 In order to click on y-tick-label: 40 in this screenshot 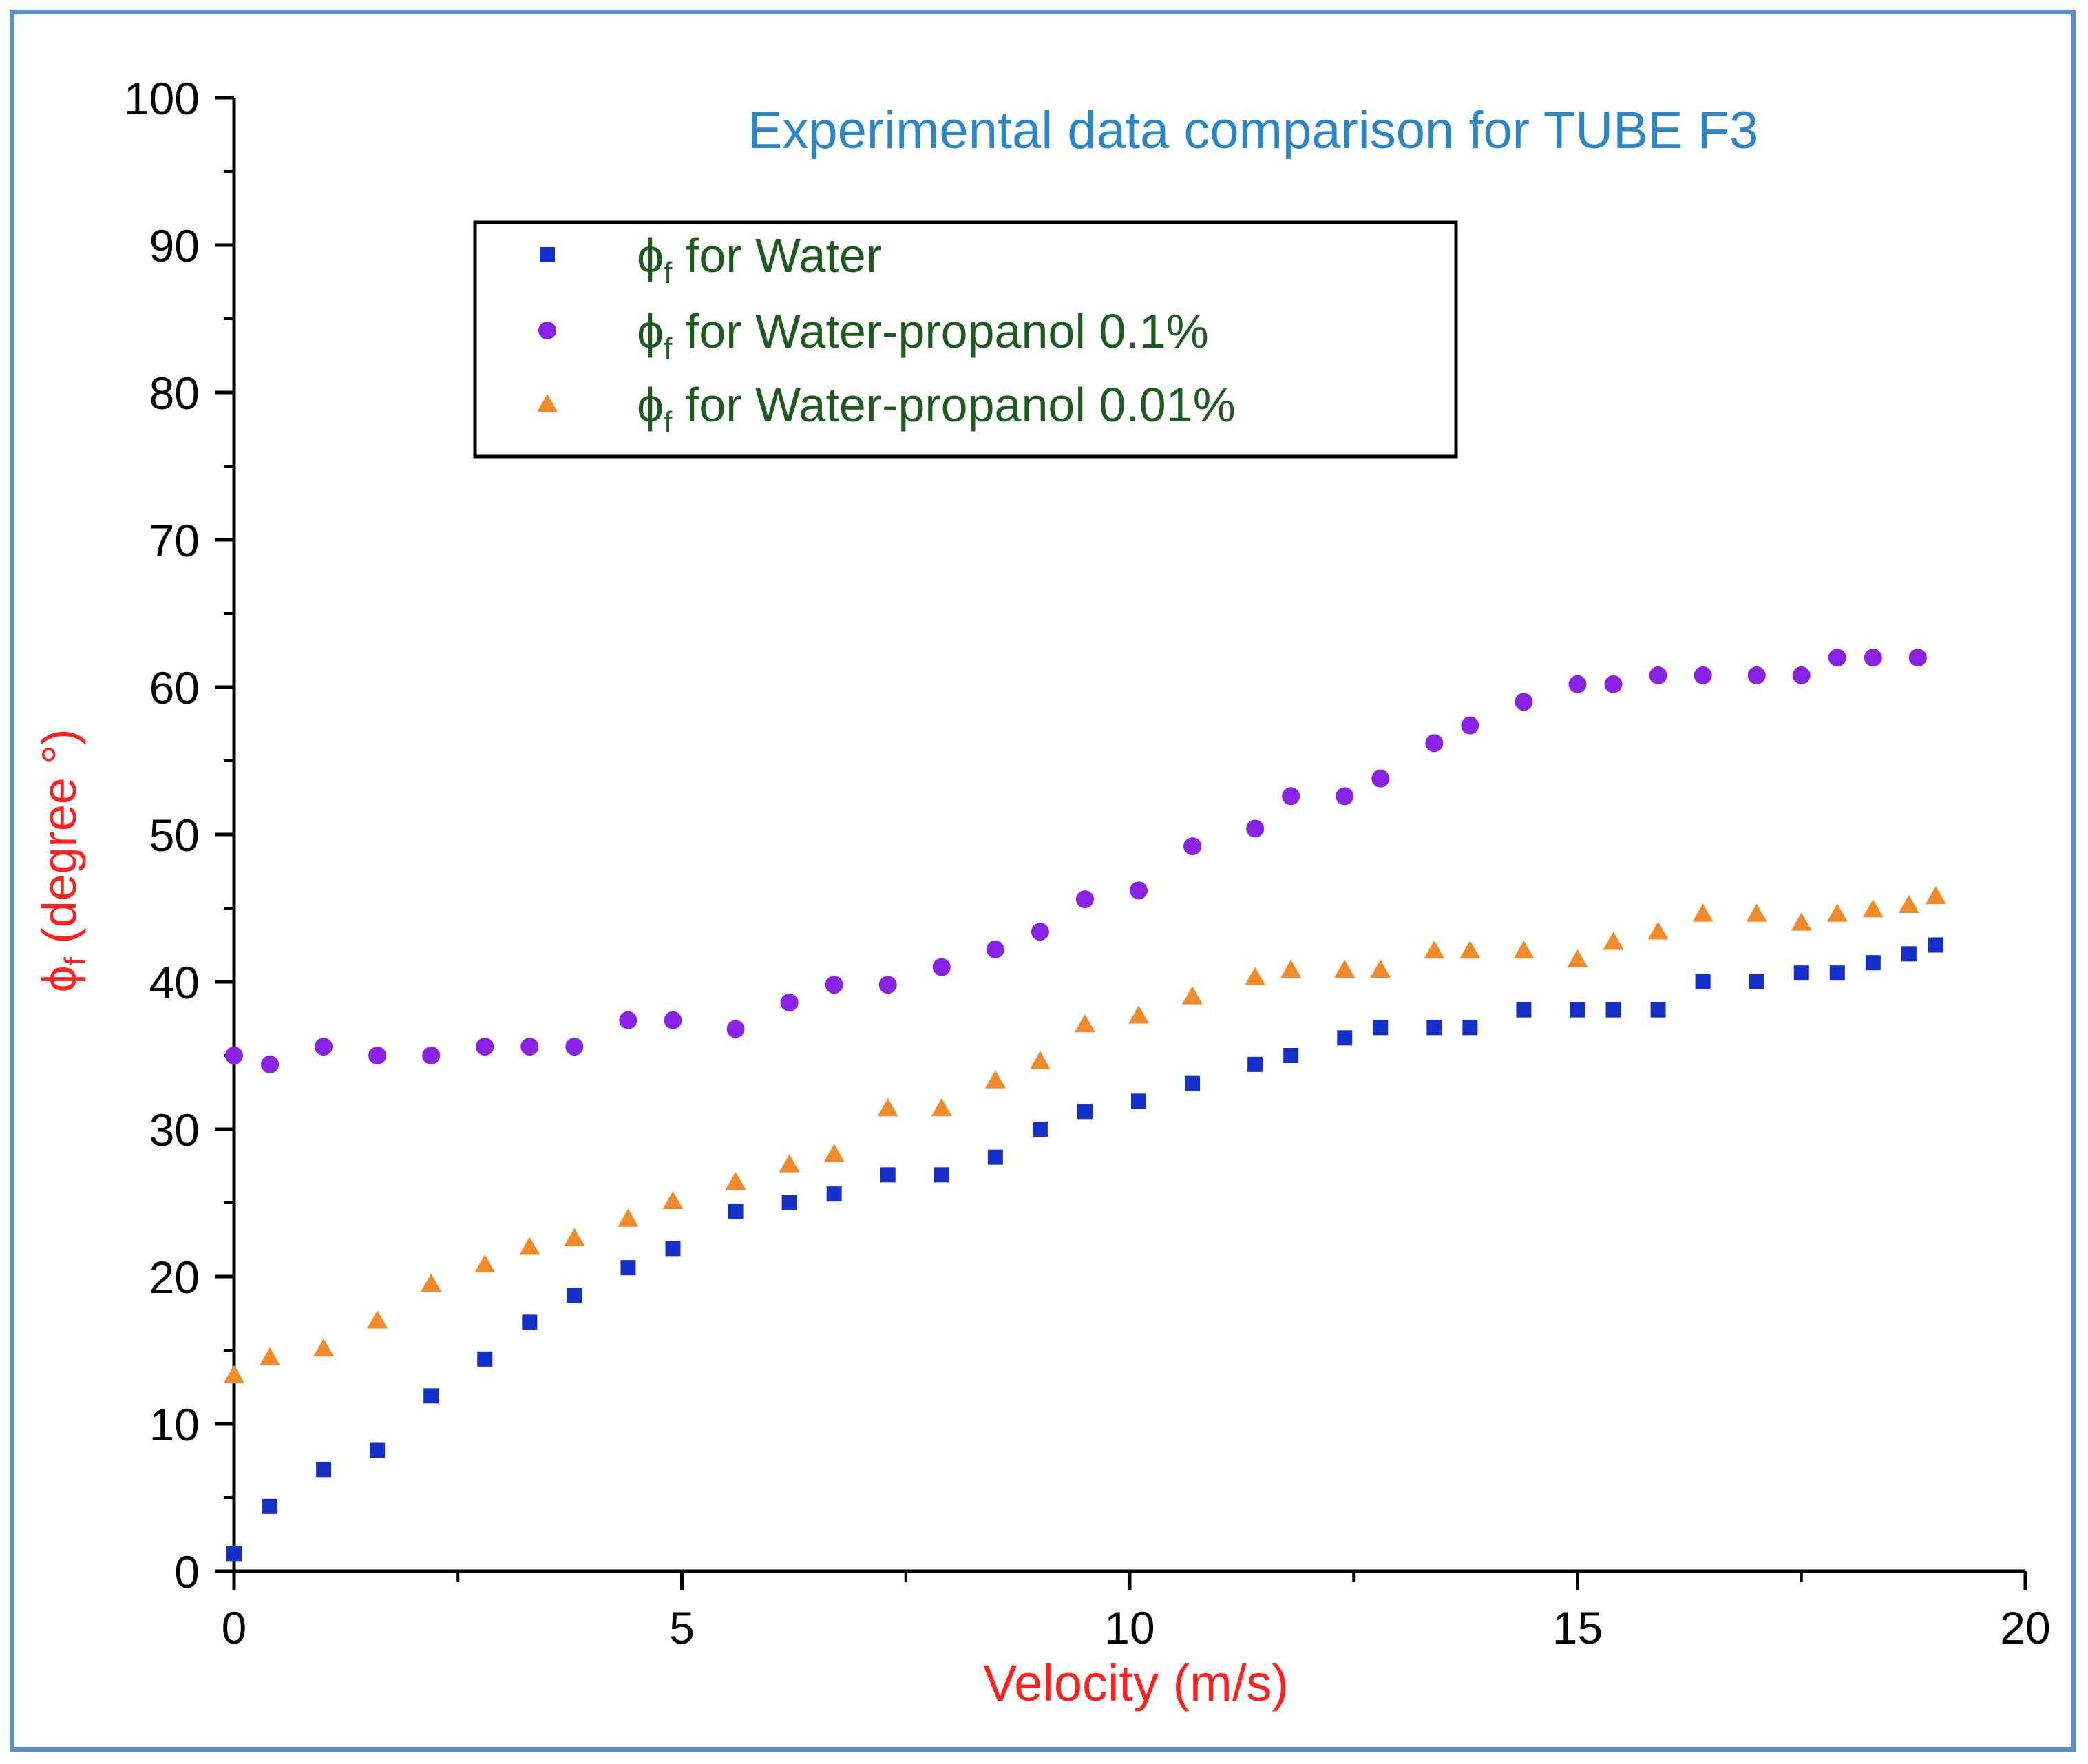, I will do `click(174, 982)`.